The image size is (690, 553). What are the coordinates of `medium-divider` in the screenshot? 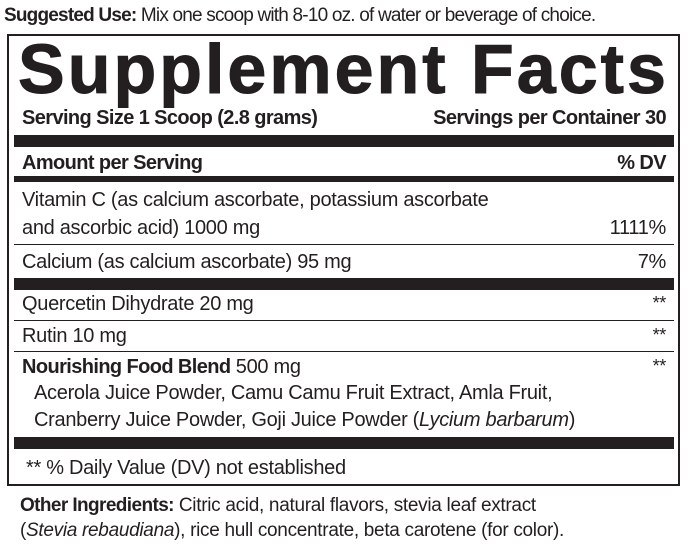 It's located at (344, 179).